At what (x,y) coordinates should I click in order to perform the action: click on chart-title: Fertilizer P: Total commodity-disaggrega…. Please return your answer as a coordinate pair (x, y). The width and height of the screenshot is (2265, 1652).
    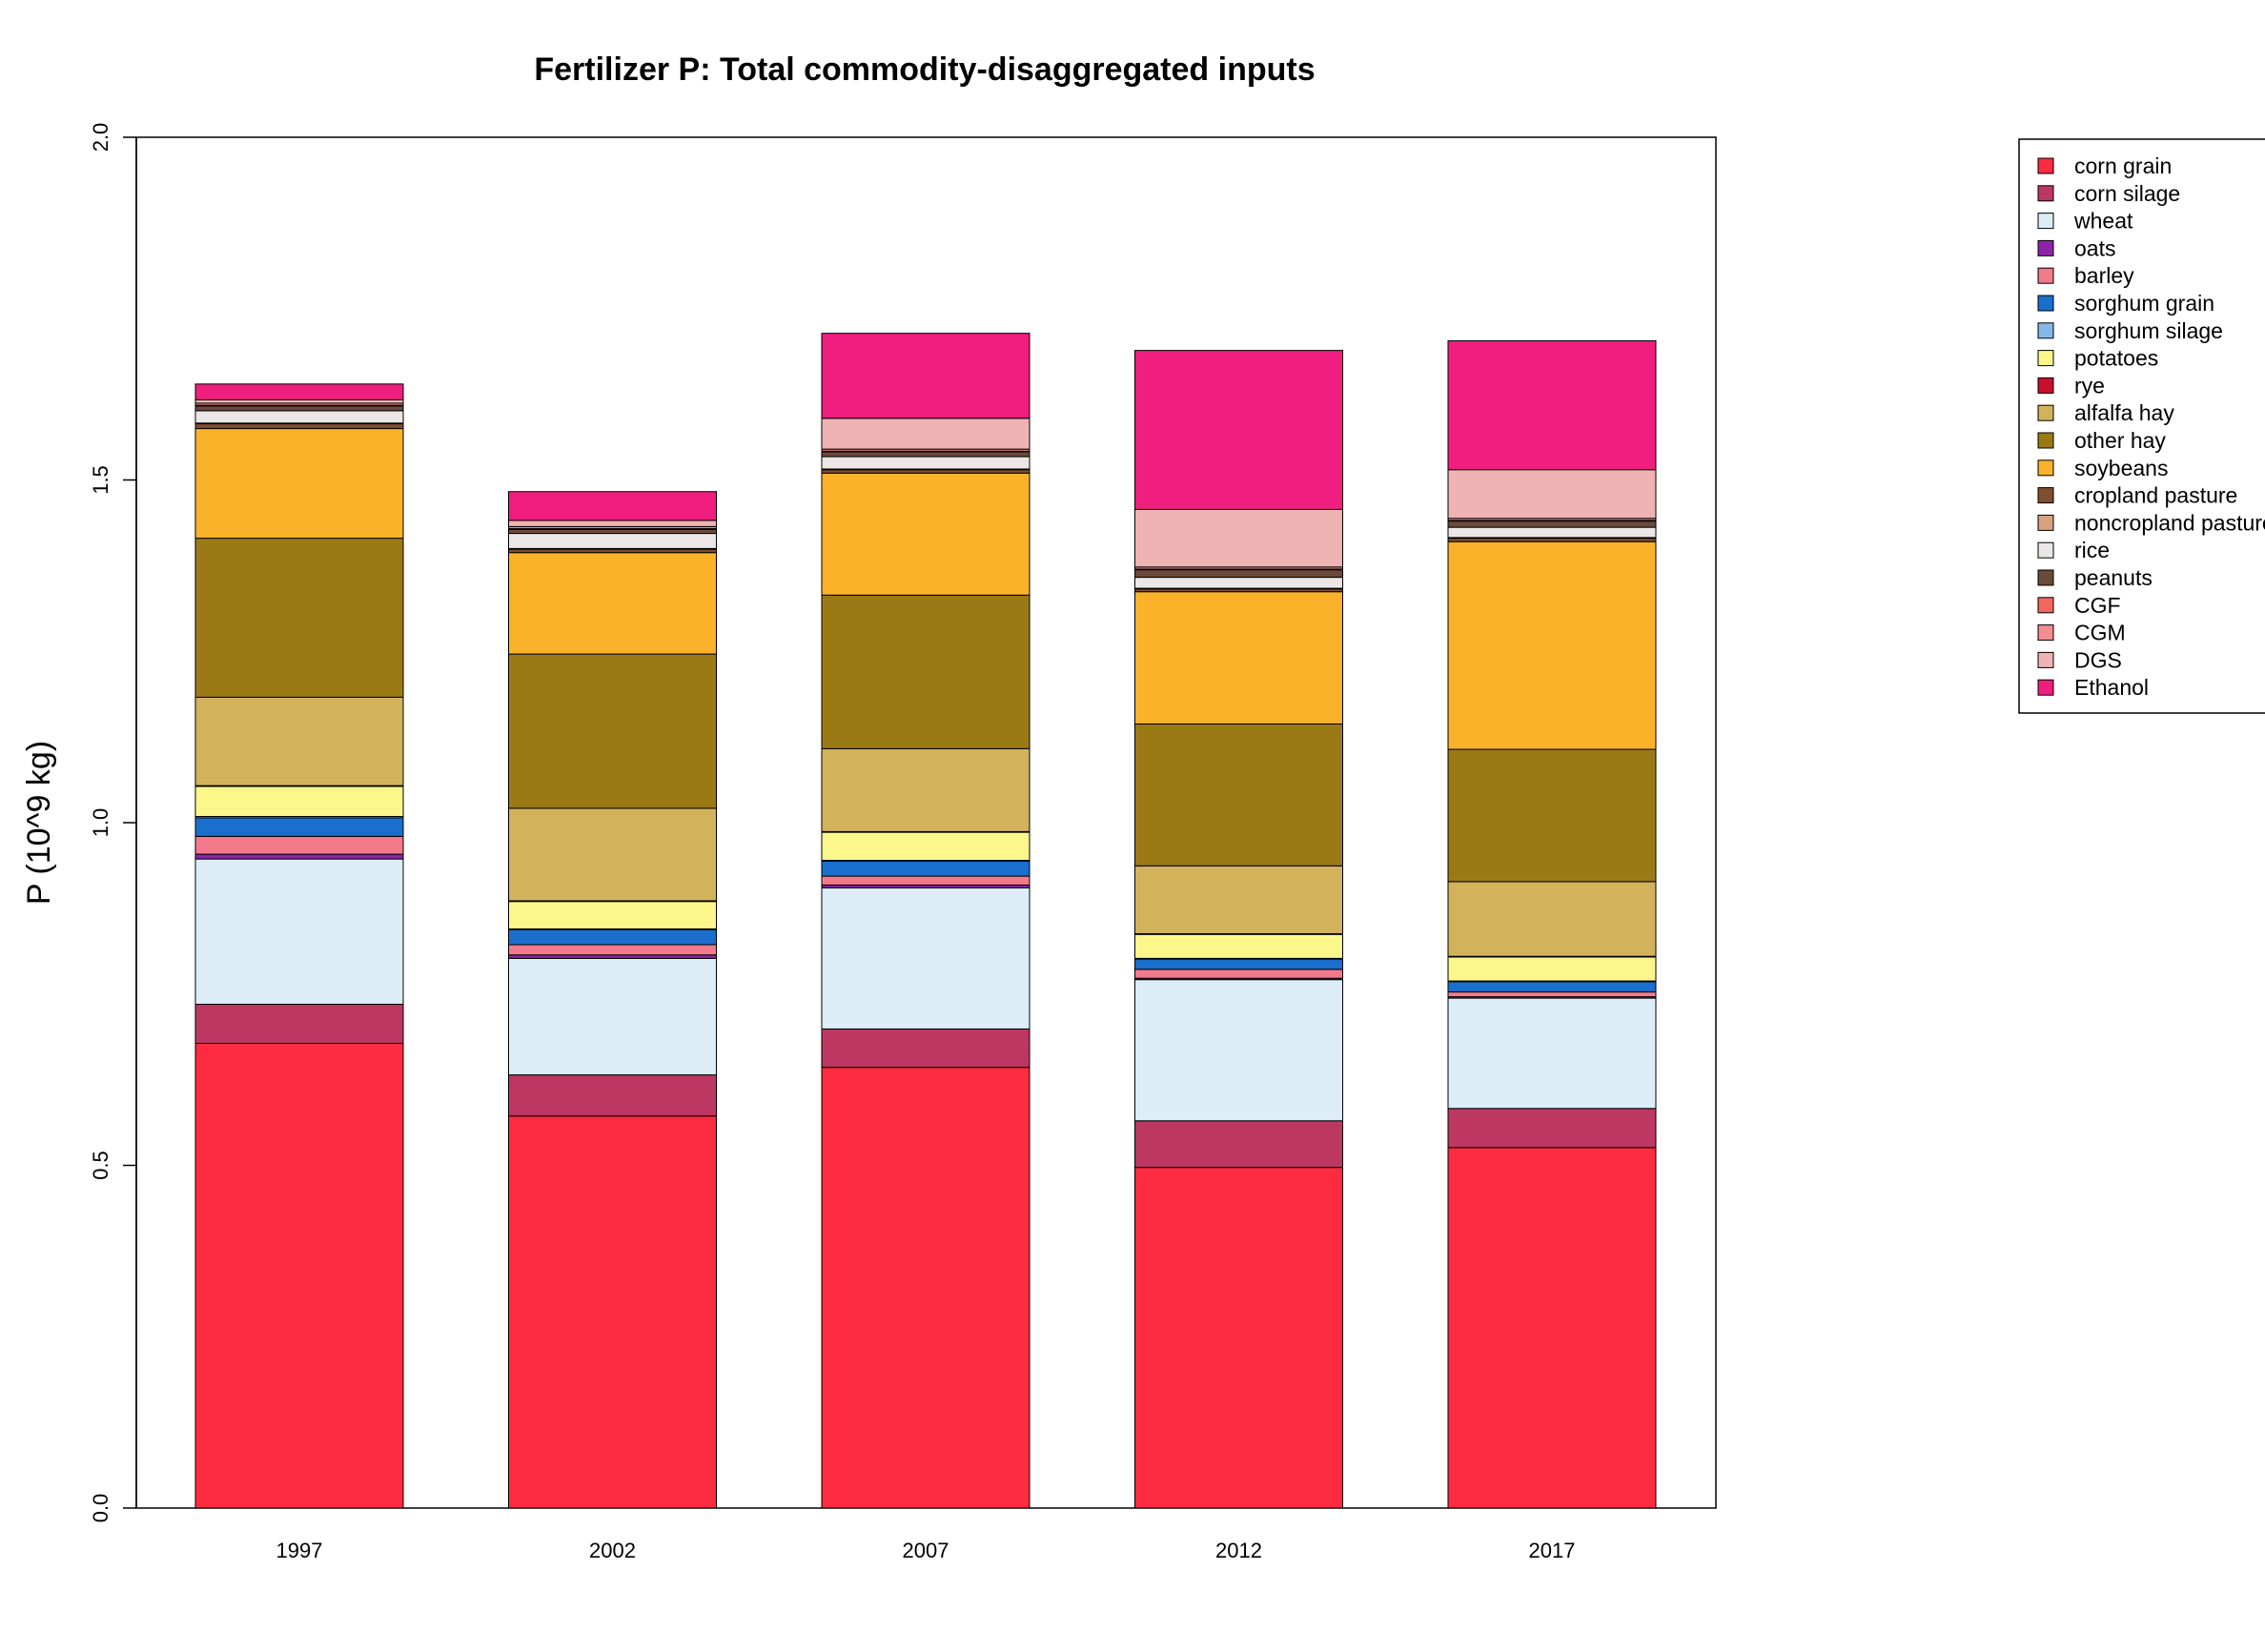
    Looking at the image, I should click on (924, 69).